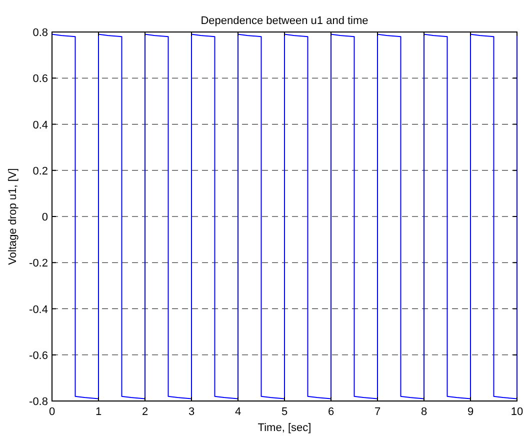 This screenshot has width=529, height=437. I want to click on y-tick-label: 0, so click(45, 218).